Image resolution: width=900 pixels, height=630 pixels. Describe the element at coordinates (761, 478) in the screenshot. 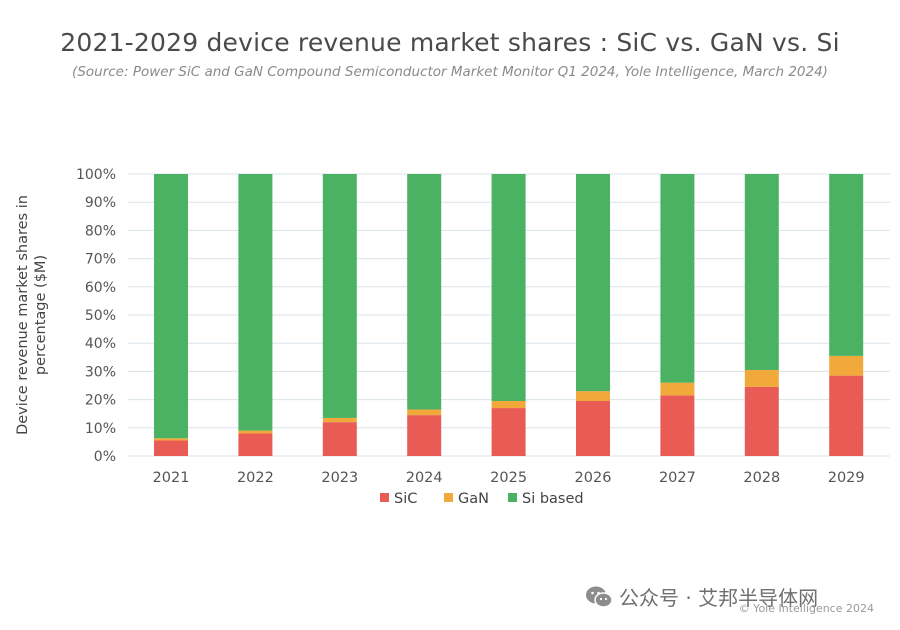

I see `x-tick-label: 2028` at that location.